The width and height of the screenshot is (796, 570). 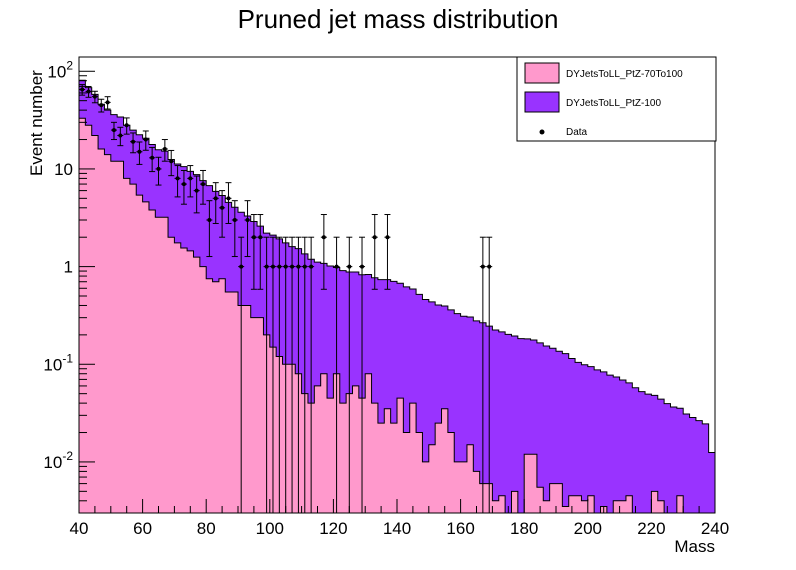 I want to click on legend-entry: DYJetsToLL_PtZ-70To100, so click(x=603, y=73).